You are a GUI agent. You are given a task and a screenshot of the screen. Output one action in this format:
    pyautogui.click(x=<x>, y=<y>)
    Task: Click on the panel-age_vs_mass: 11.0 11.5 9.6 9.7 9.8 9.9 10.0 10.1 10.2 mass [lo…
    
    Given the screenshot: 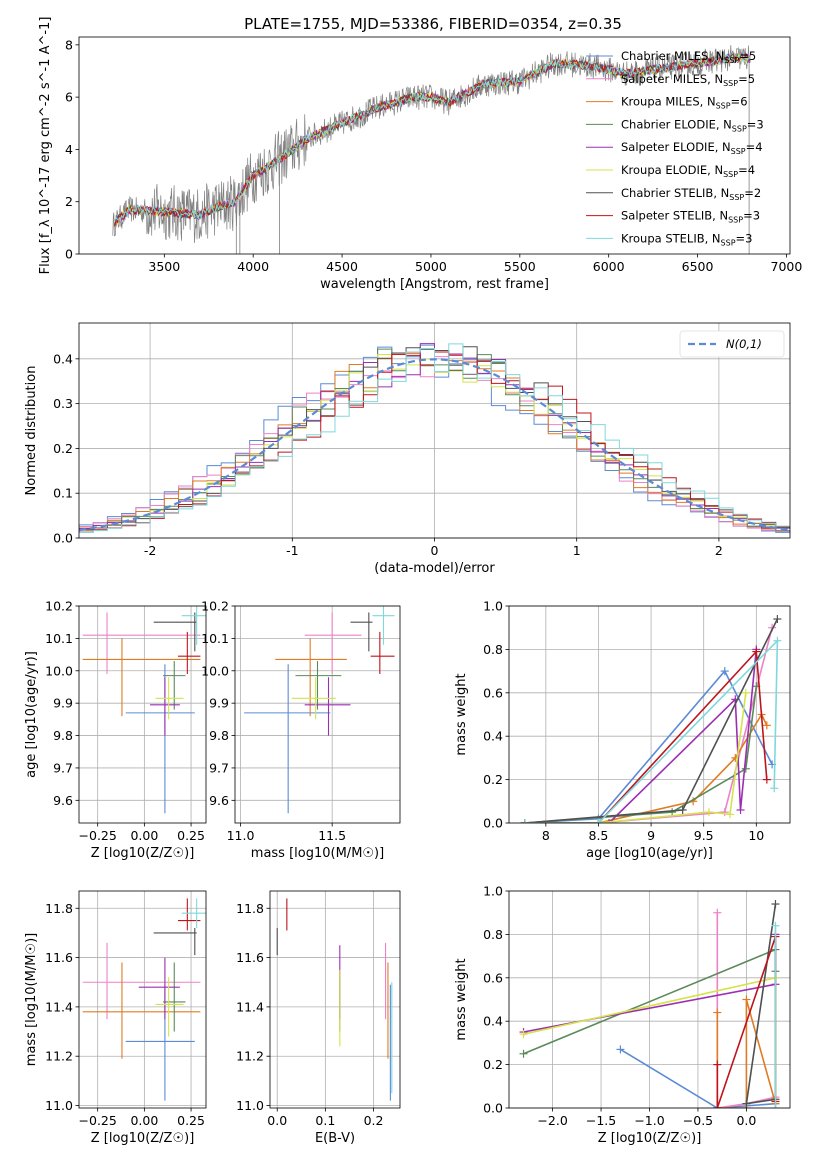 What is the action you would take?
    pyautogui.click(x=301, y=730)
    